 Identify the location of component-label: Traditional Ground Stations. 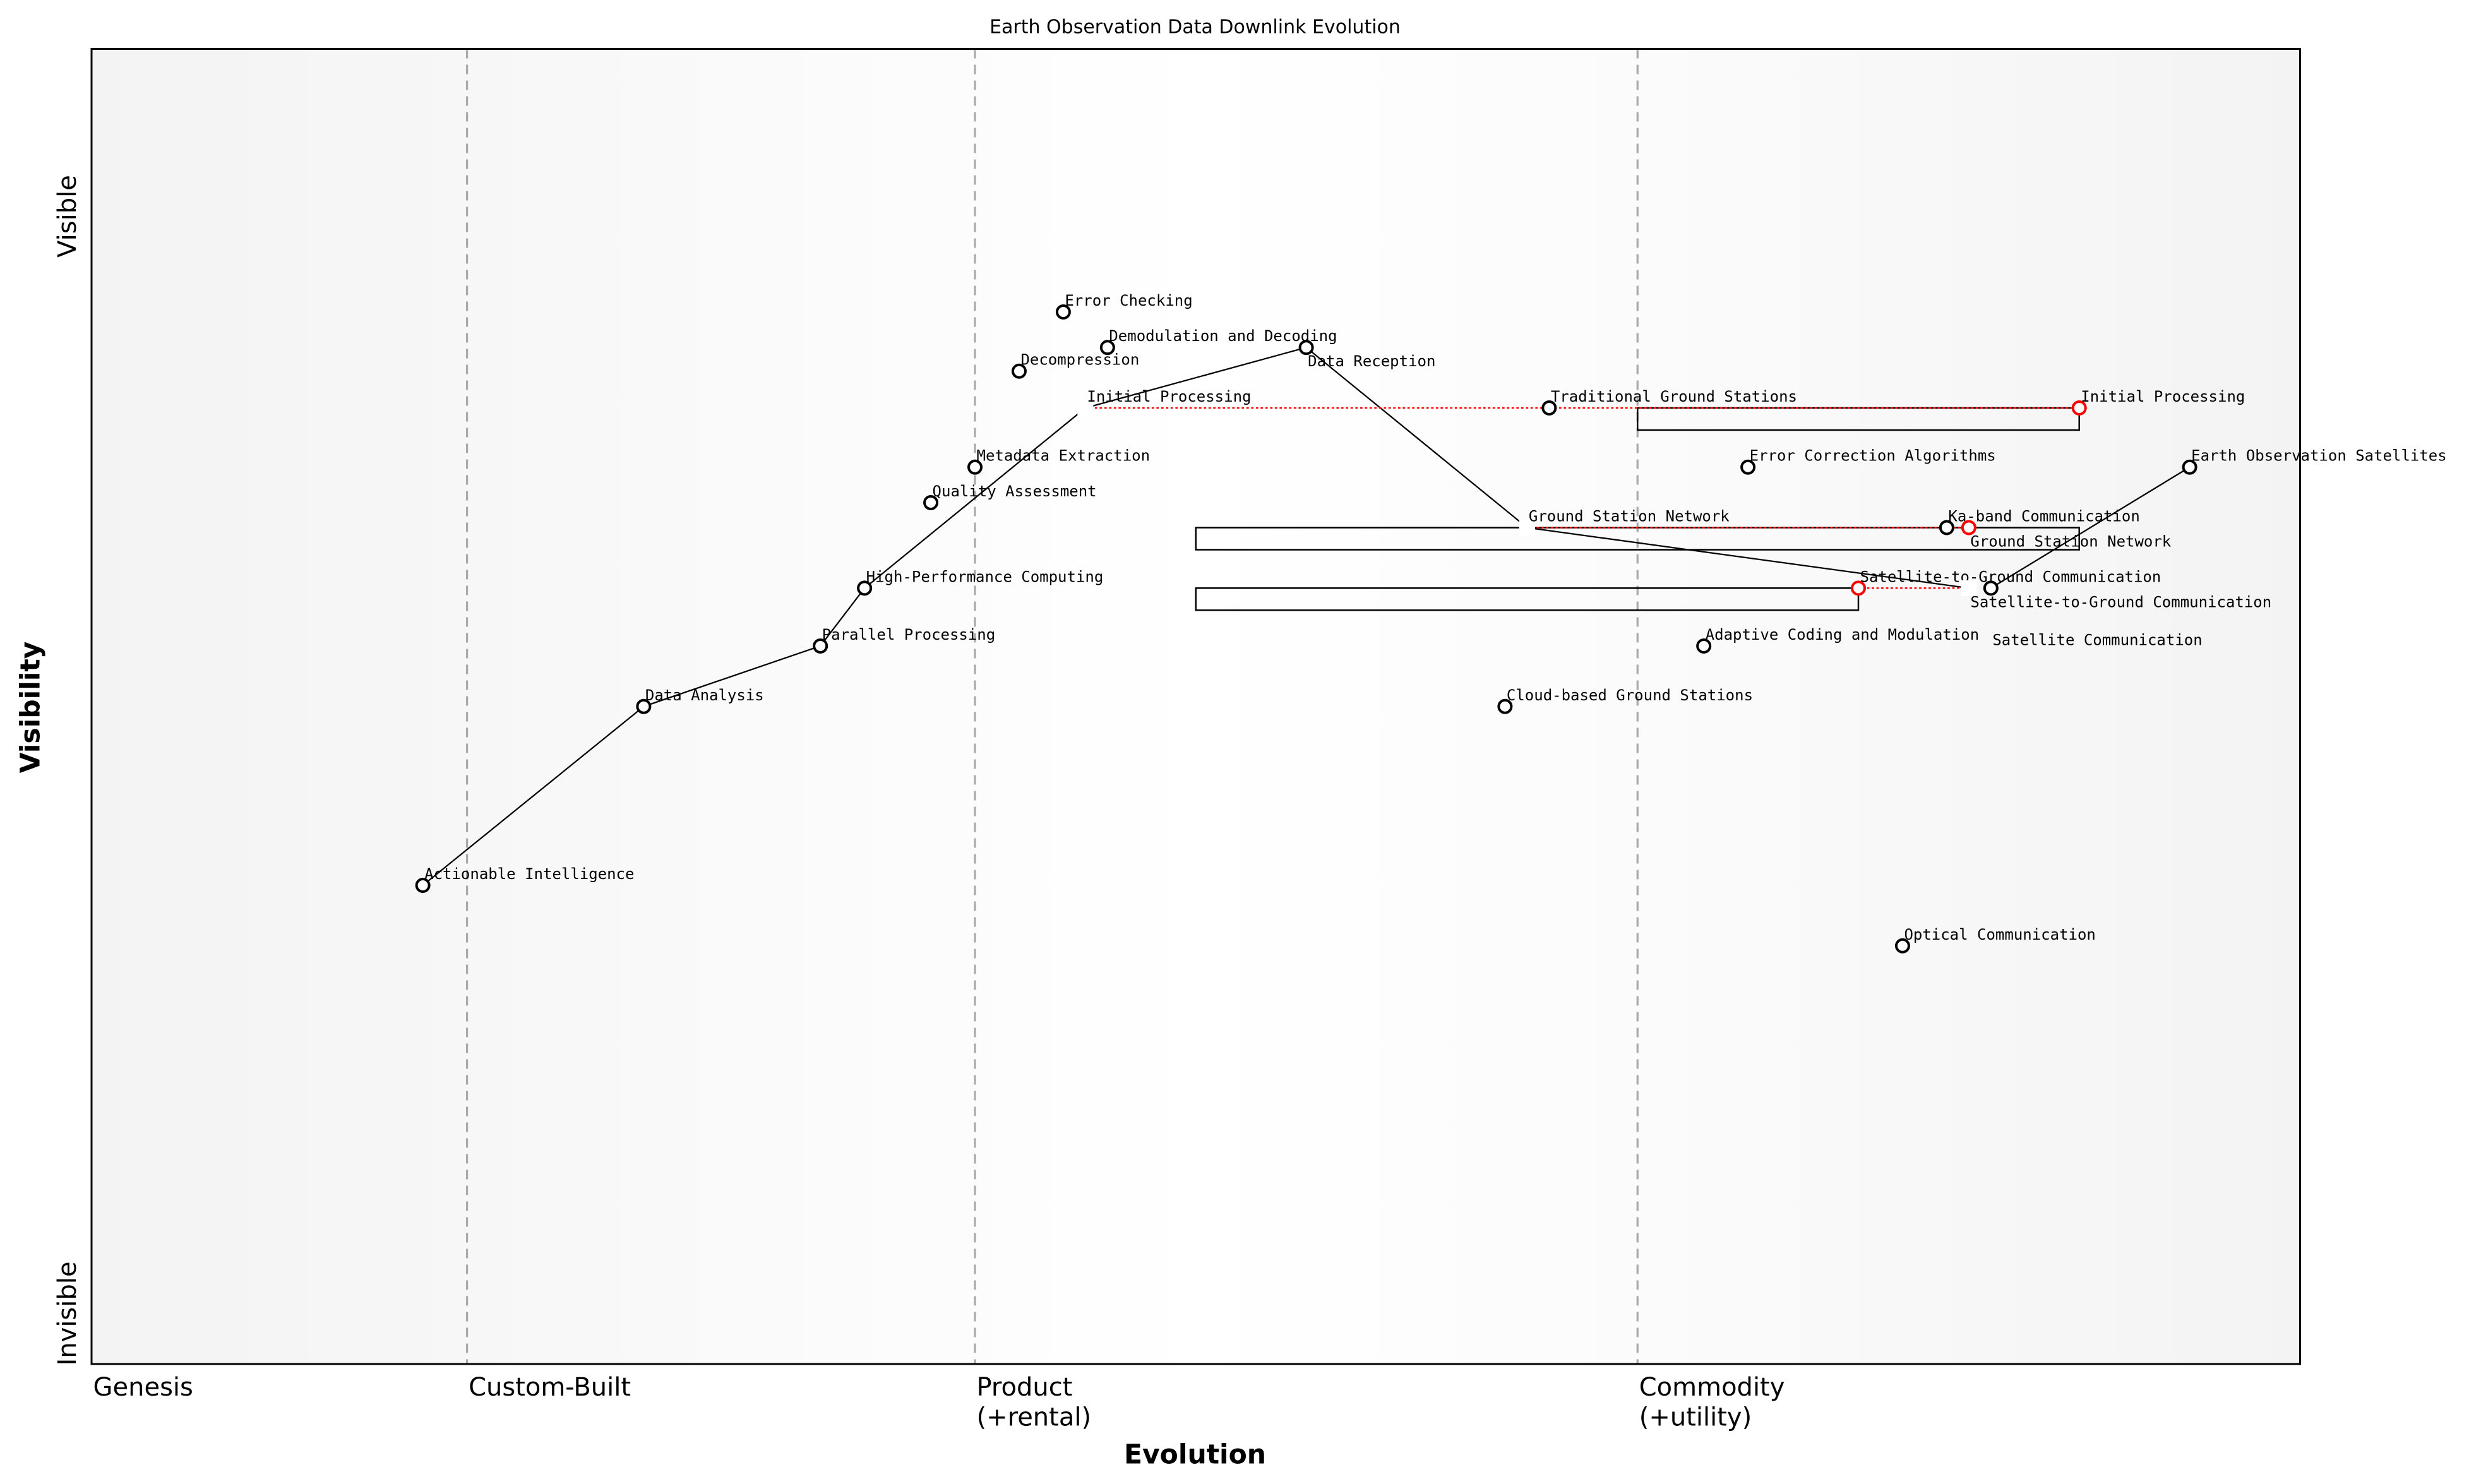
(1674, 396).